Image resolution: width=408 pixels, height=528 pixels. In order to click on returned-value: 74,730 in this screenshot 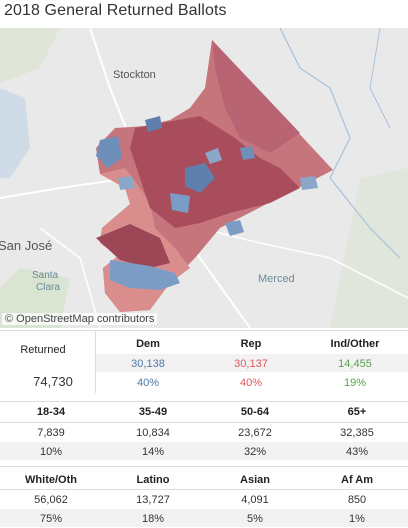, I will do `click(53, 381)`.